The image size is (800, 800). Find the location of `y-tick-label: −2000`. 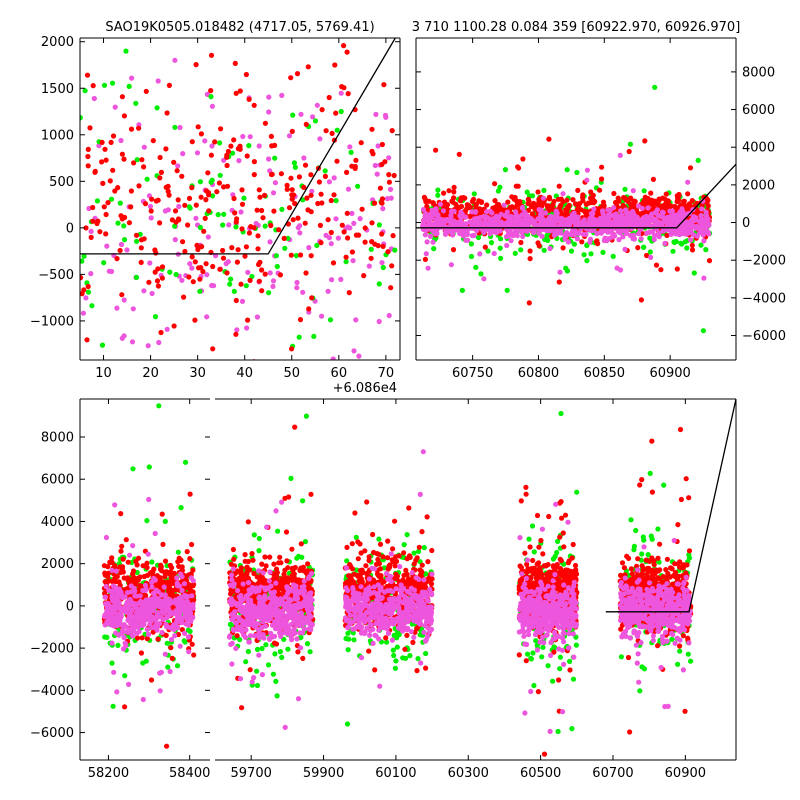

y-tick-label: −2000 is located at coordinates (52, 649).